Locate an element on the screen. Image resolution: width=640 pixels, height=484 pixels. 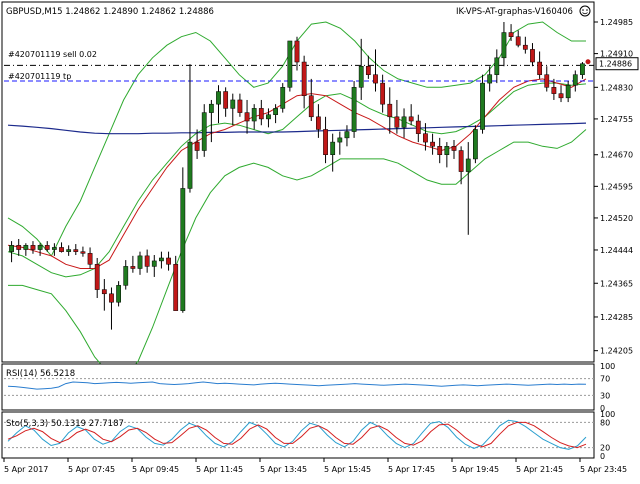
time-tick-label: 5 Apr 11:45 is located at coordinates (219, 469).